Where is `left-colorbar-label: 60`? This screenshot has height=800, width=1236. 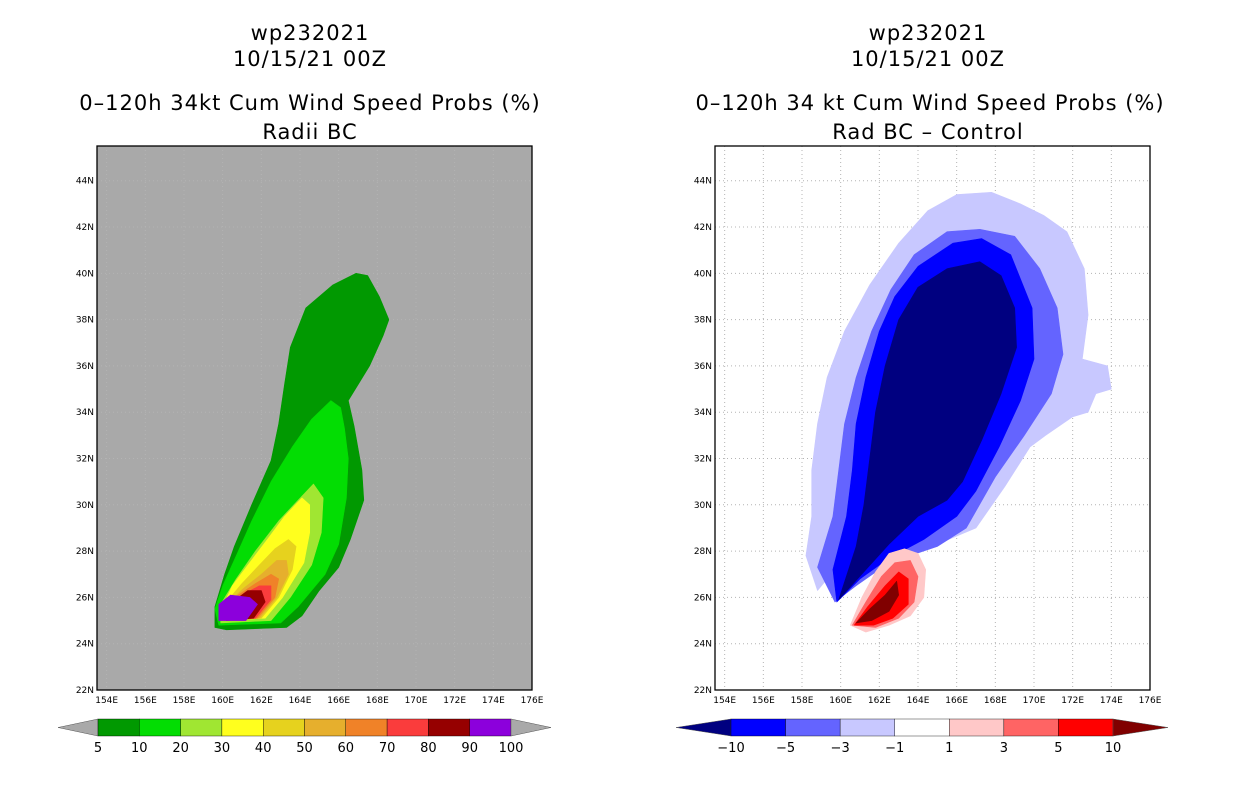 left-colorbar-label: 60 is located at coordinates (346, 748).